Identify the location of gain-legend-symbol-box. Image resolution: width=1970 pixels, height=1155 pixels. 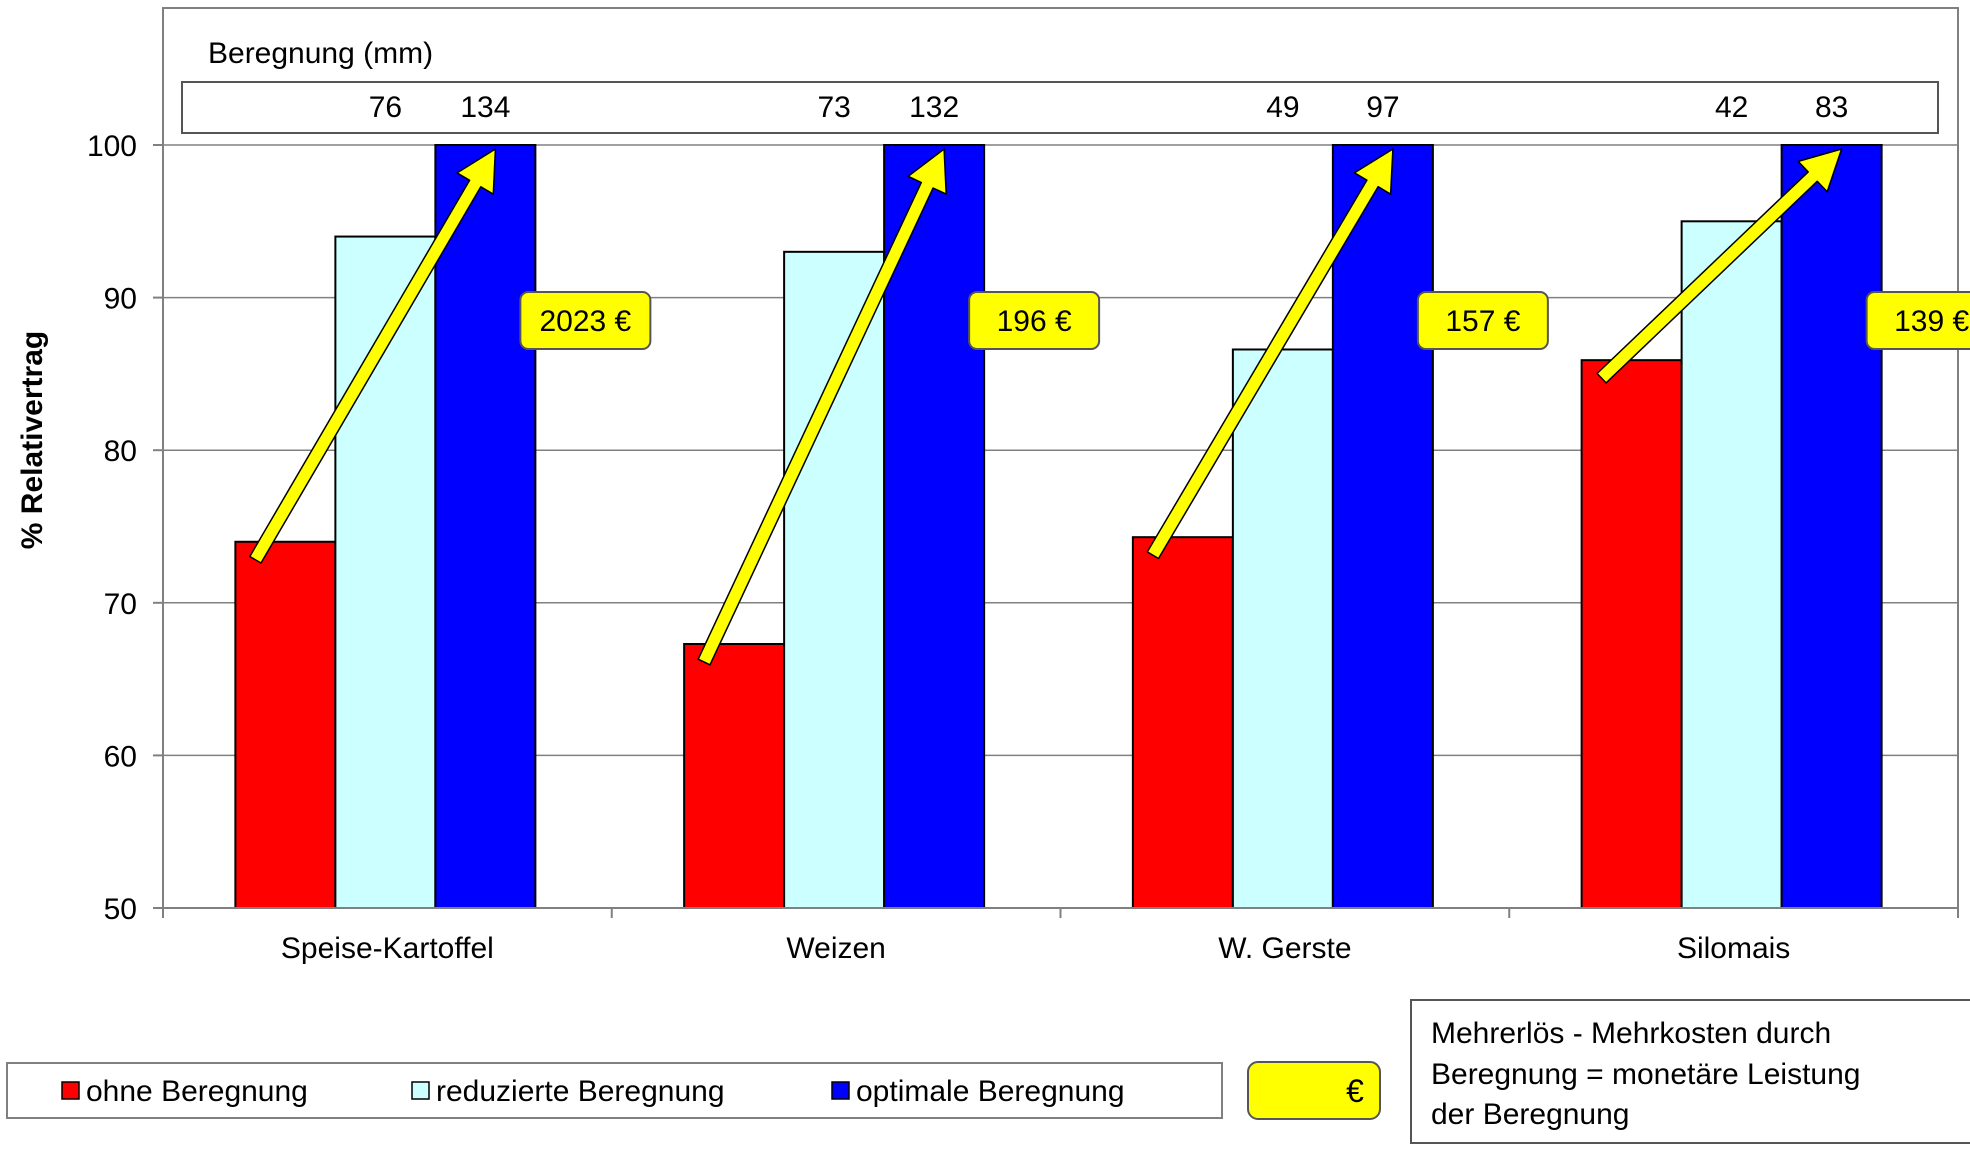
(1314, 1090).